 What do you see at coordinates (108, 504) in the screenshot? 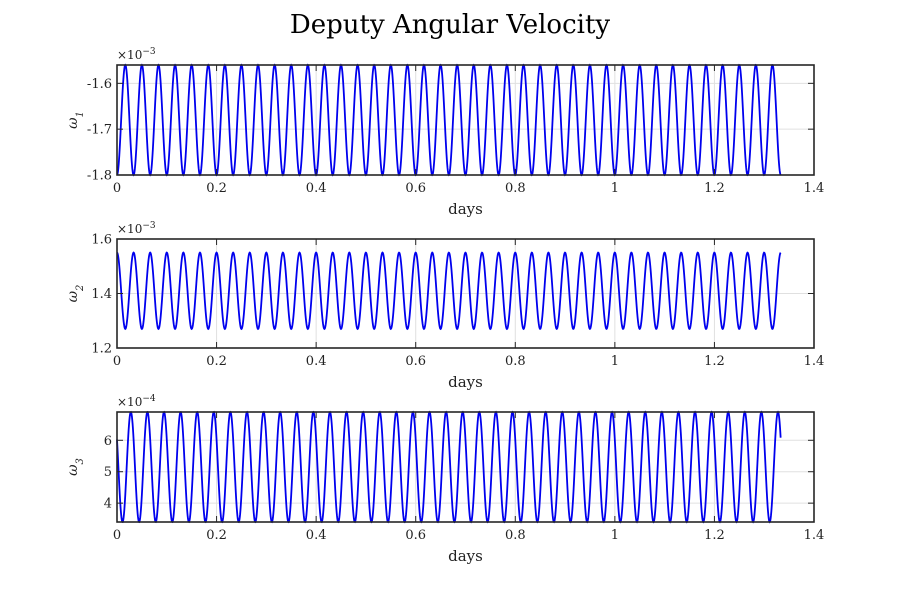
I see `y-tick-label: 4` at bounding box center [108, 504].